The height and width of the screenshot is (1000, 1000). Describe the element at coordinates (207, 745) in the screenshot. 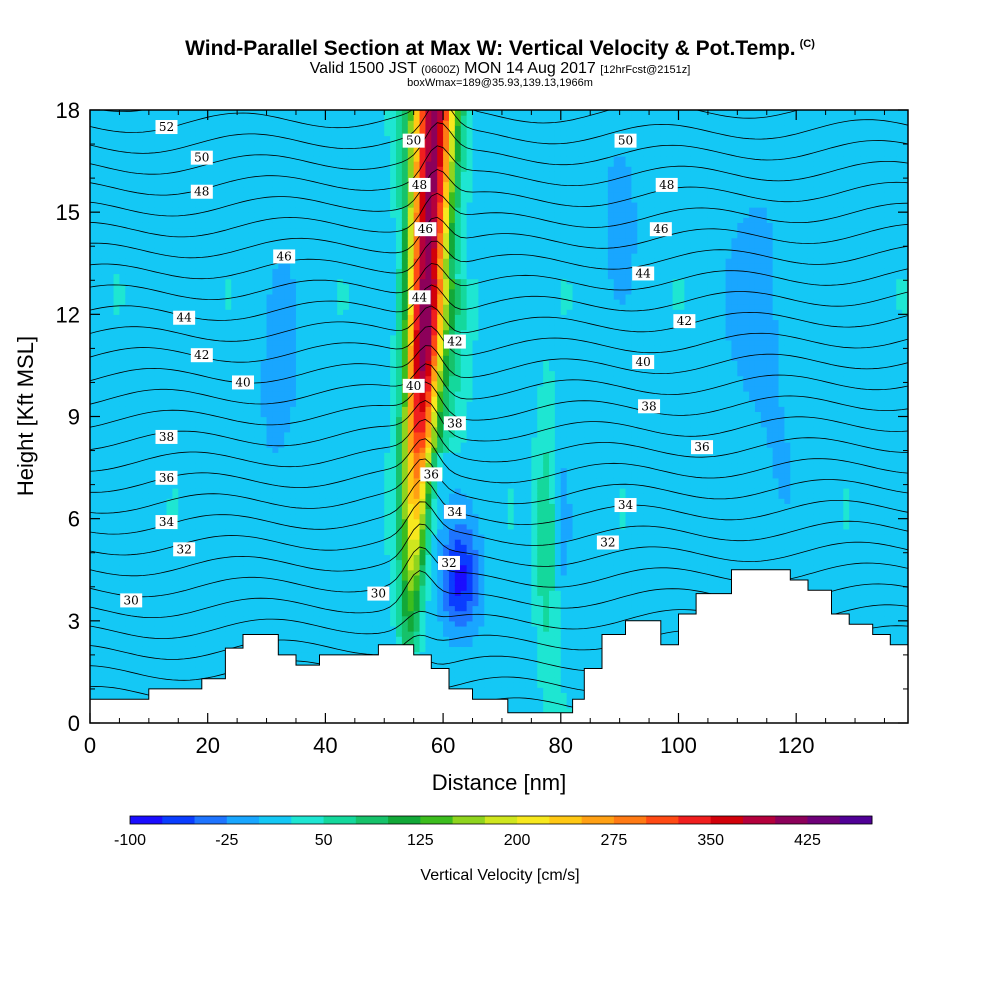

I see `x-tick-label: 20` at that location.